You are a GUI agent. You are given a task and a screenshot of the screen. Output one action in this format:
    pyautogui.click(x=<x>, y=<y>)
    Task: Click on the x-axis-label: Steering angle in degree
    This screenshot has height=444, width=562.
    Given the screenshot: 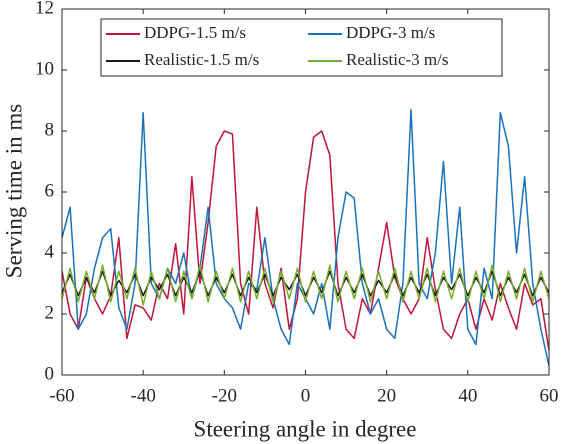 What is the action you would take?
    pyautogui.click(x=305, y=428)
    